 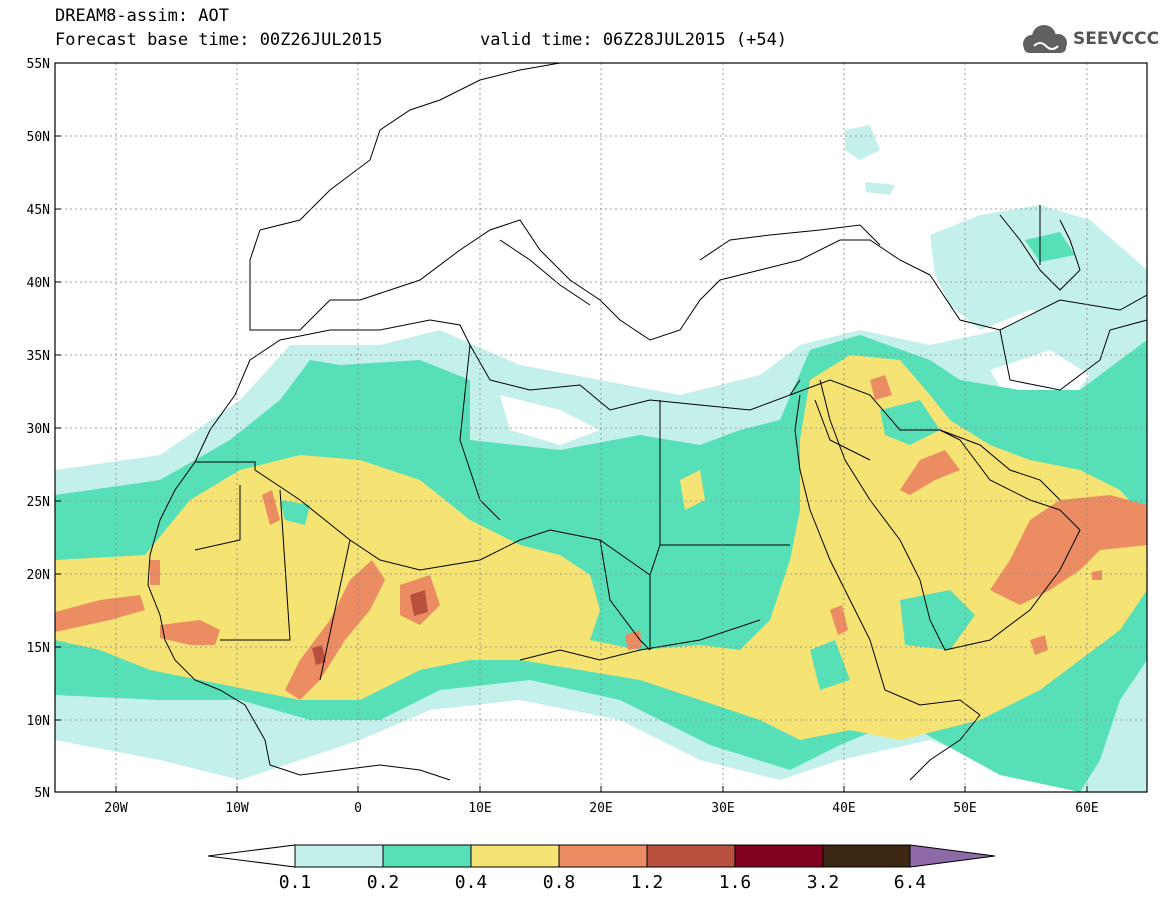 I want to click on lon-tick-label: 0, so click(x=358, y=808).